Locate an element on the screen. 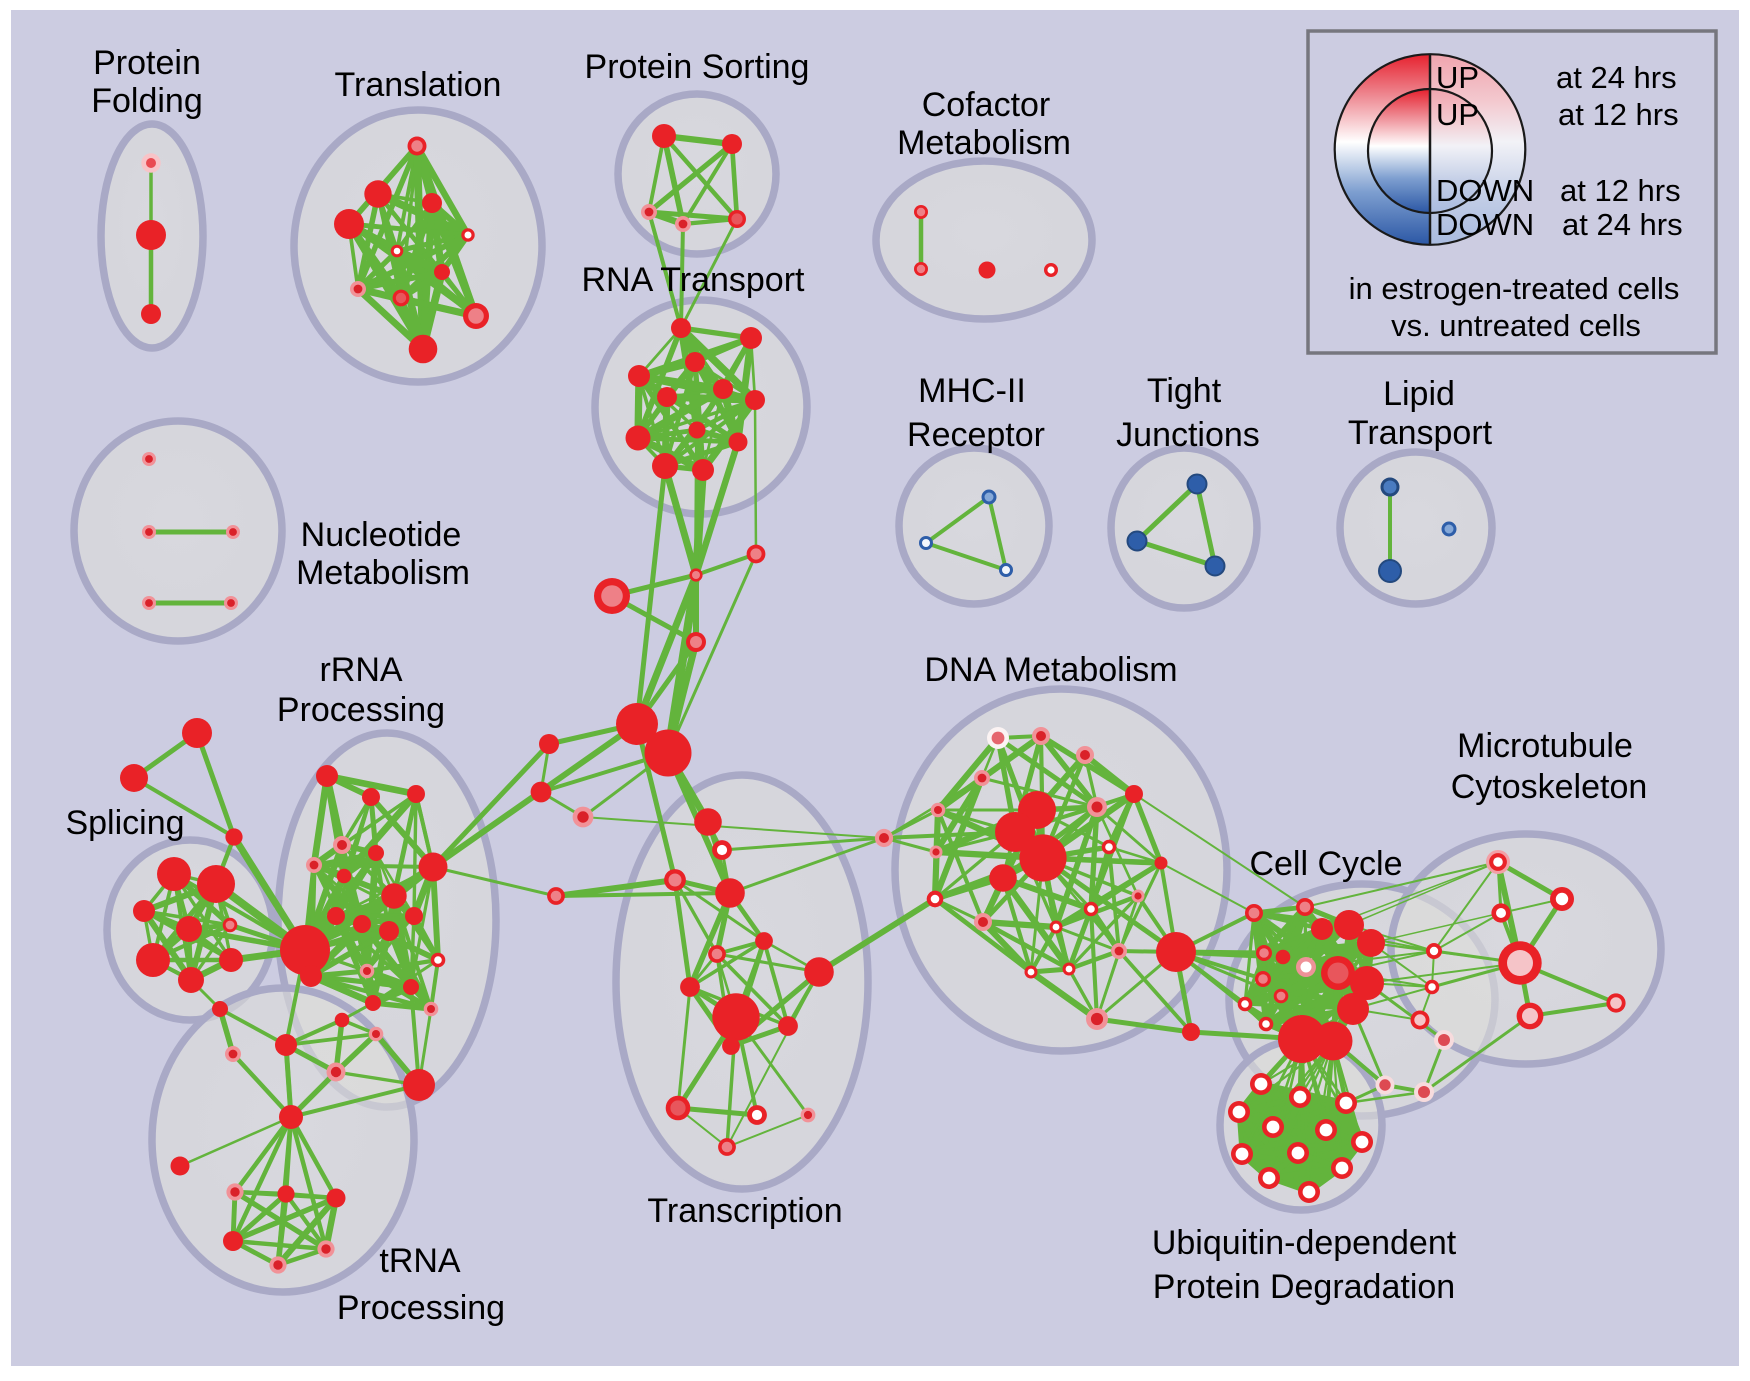 This screenshot has height=1381, width=1750. svg-text: Protein Sorting is located at coordinates (697, 67).